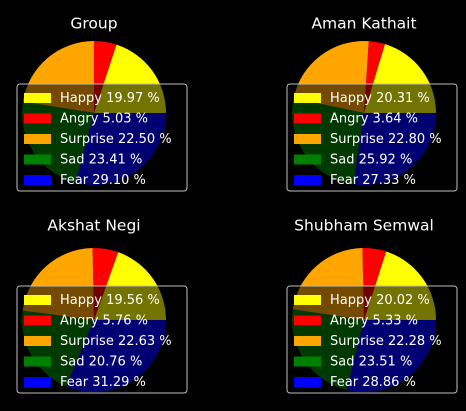 The image size is (466, 411). Describe the element at coordinates (93, 24) in the screenshot. I see `chart-title: Group` at that location.